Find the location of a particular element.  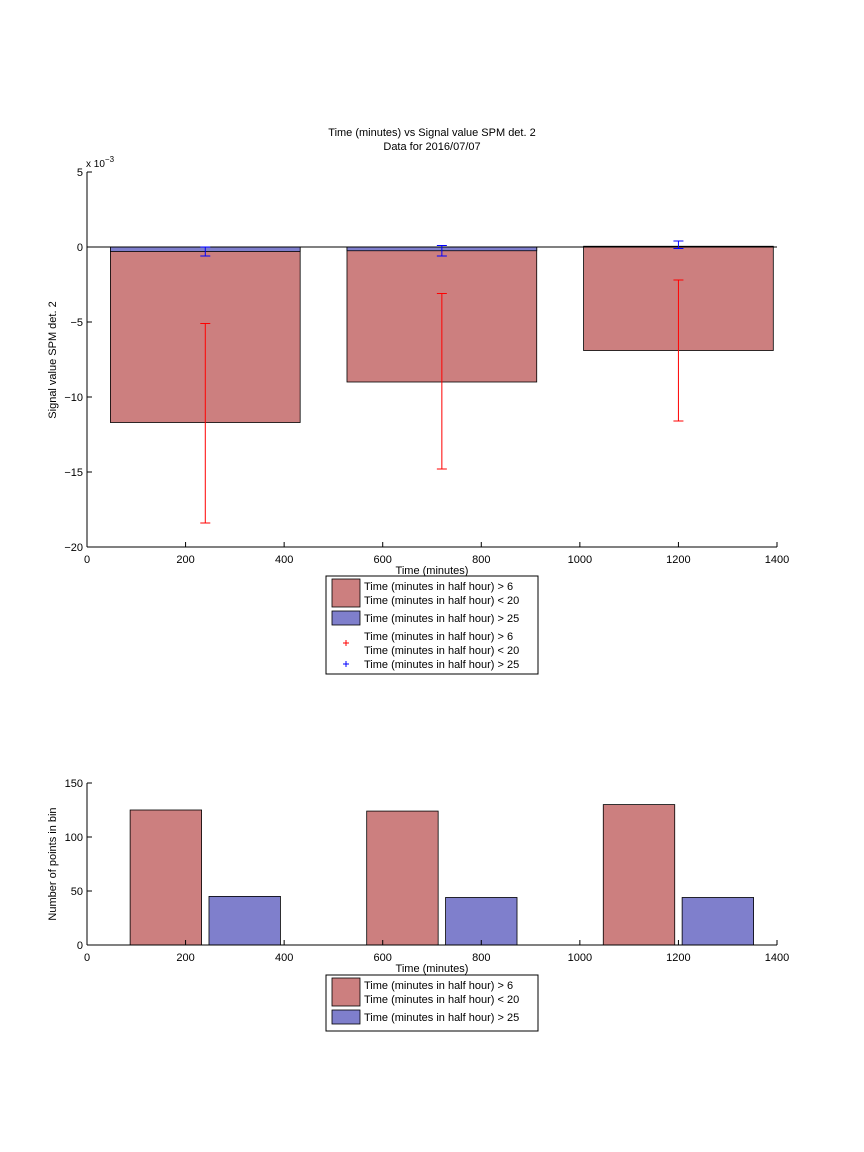

y-tick-label: 100 is located at coordinates (74, 838).